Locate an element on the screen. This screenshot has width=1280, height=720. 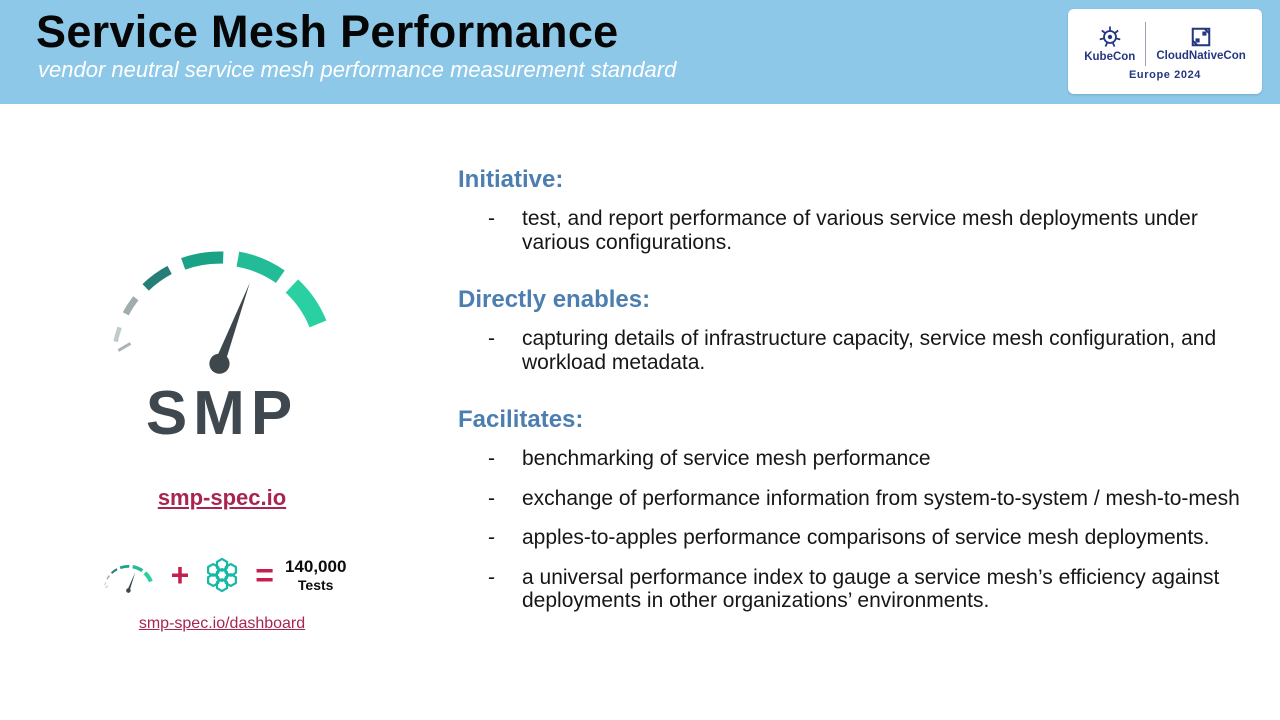
page-title: Service Mesh Performance is located at coordinates (327, 31).